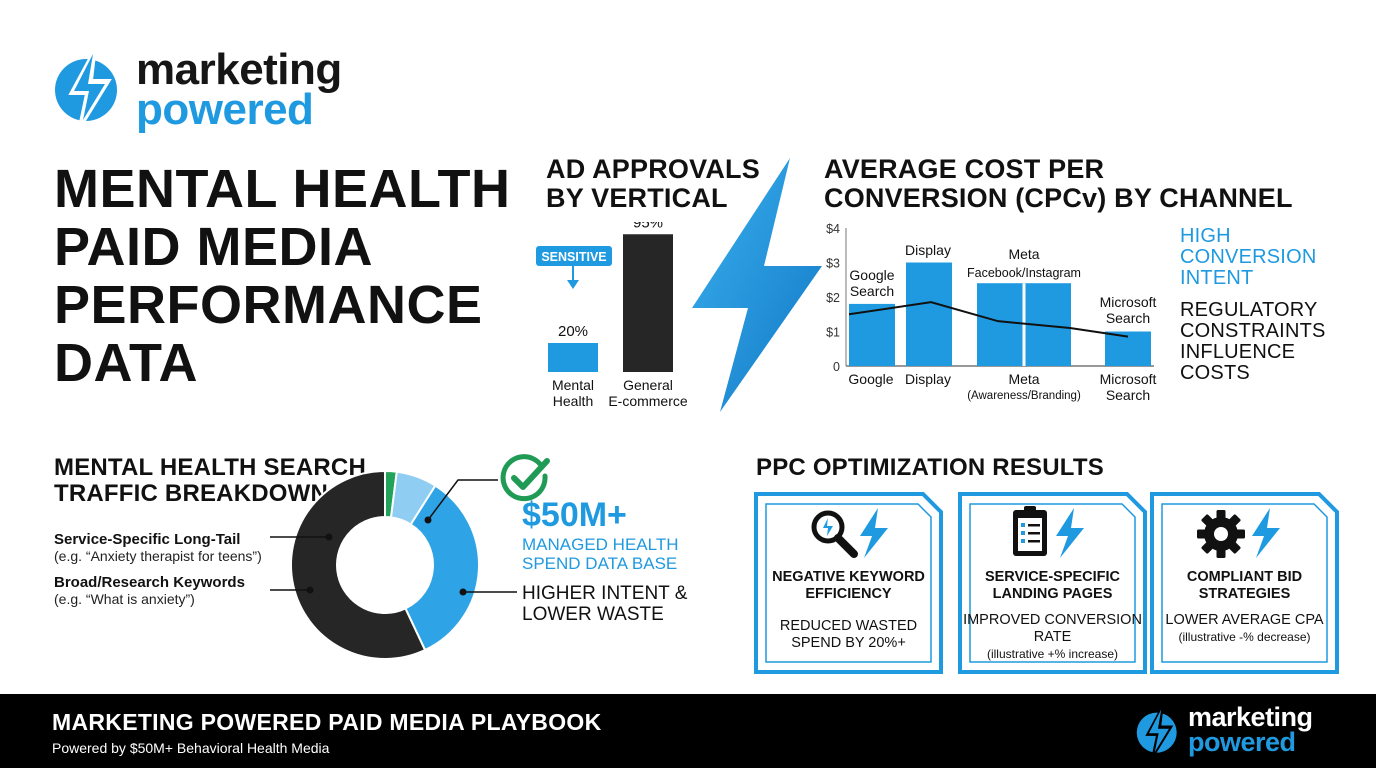 This screenshot has height=768, width=1376. Describe the element at coordinates (833, 298) in the screenshot. I see `cpc-y-tick: $2` at that location.